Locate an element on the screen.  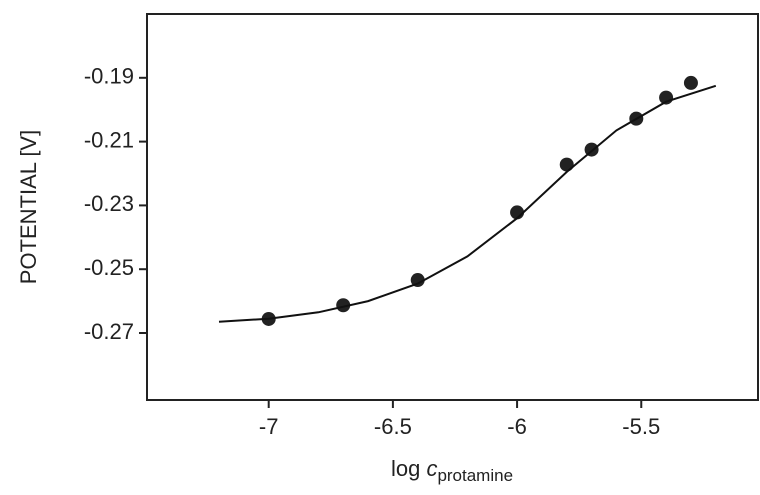
y-tick-label: -0.25 is located at coordinates (109, 267).